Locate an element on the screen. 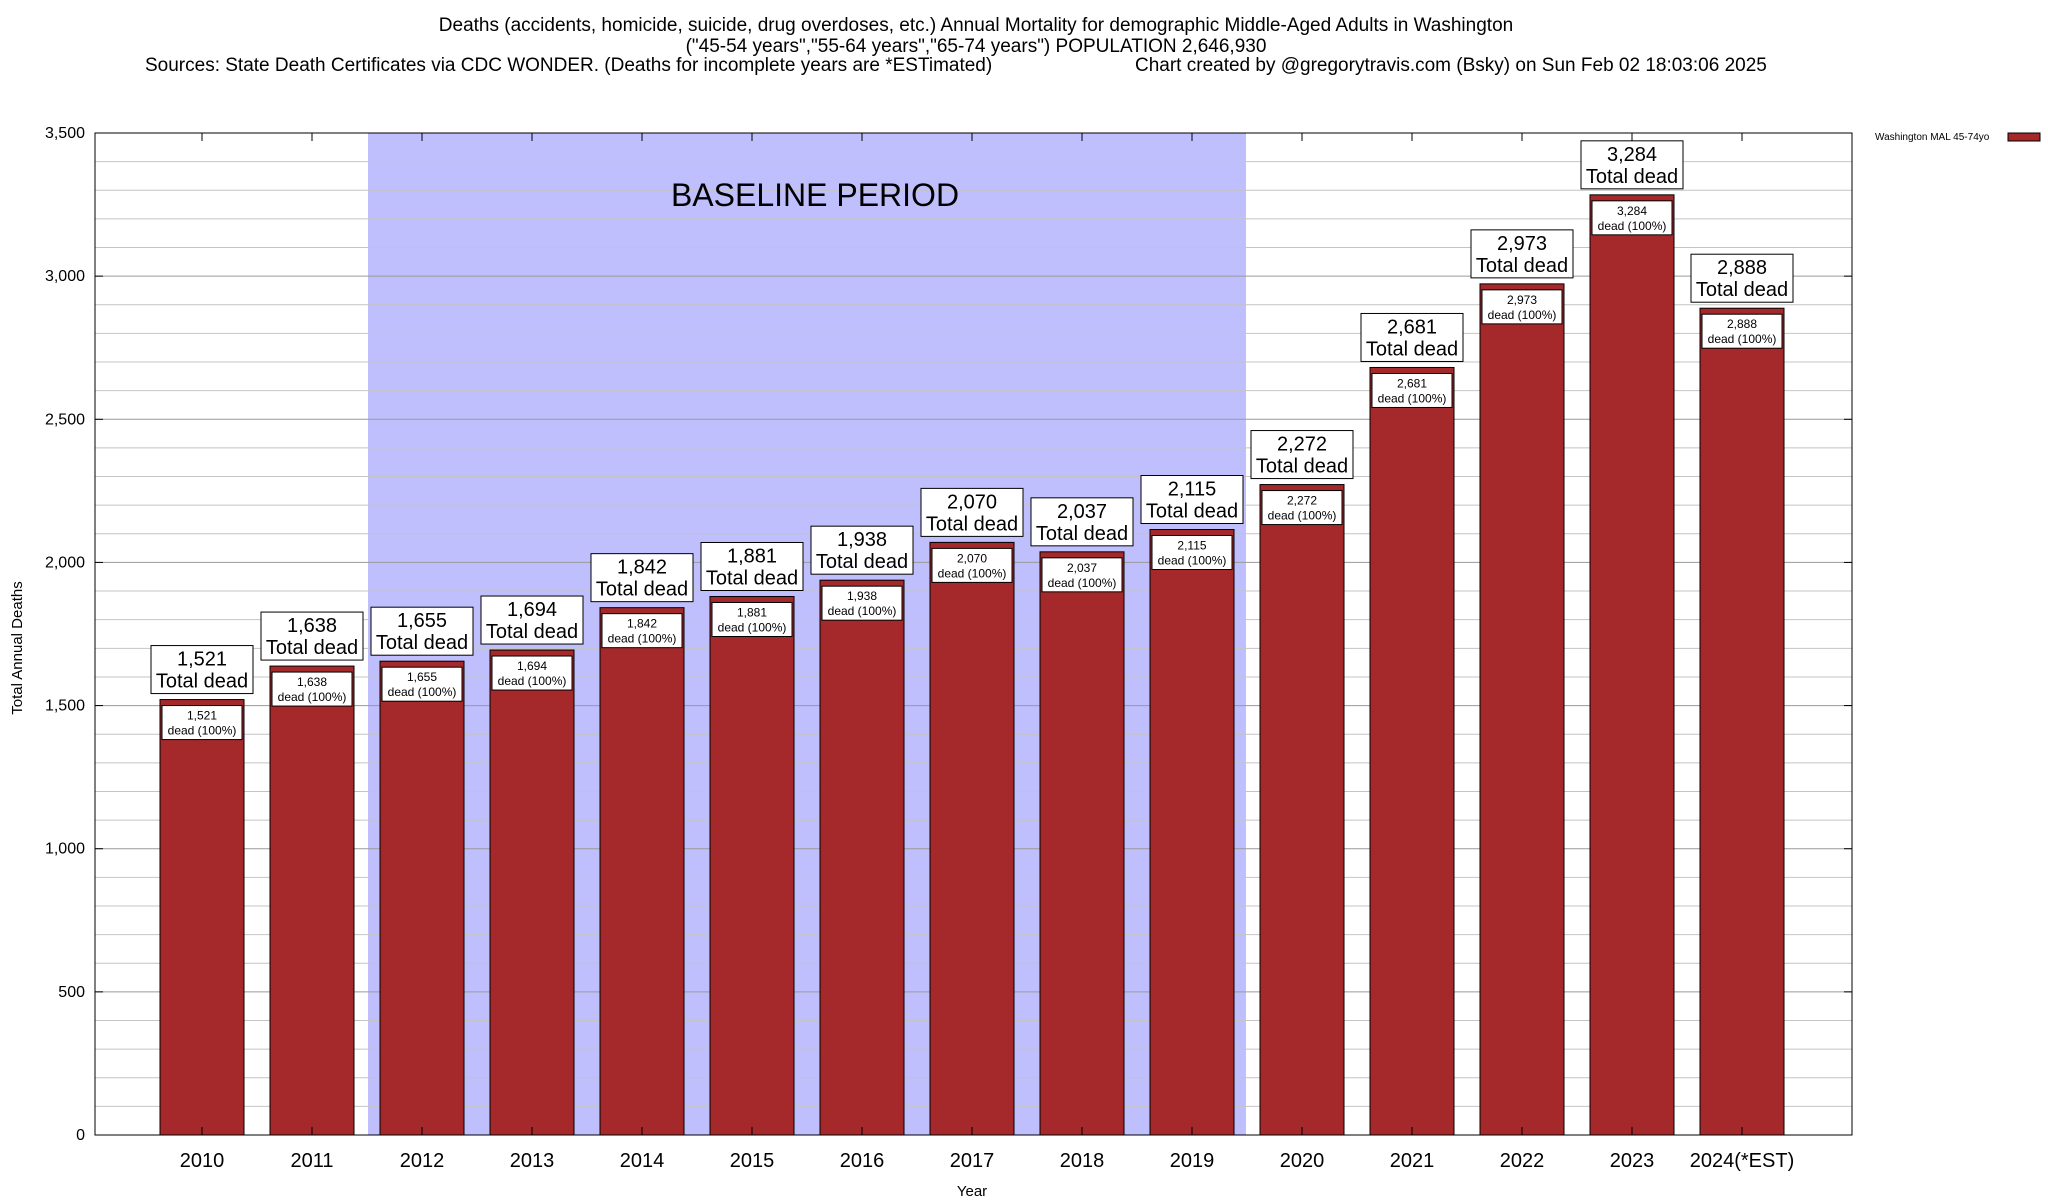 The width and height of the screenshot is (2048, 1200). x-tick-label: 2024(*EST) is located at coordinates (1742, 1161).